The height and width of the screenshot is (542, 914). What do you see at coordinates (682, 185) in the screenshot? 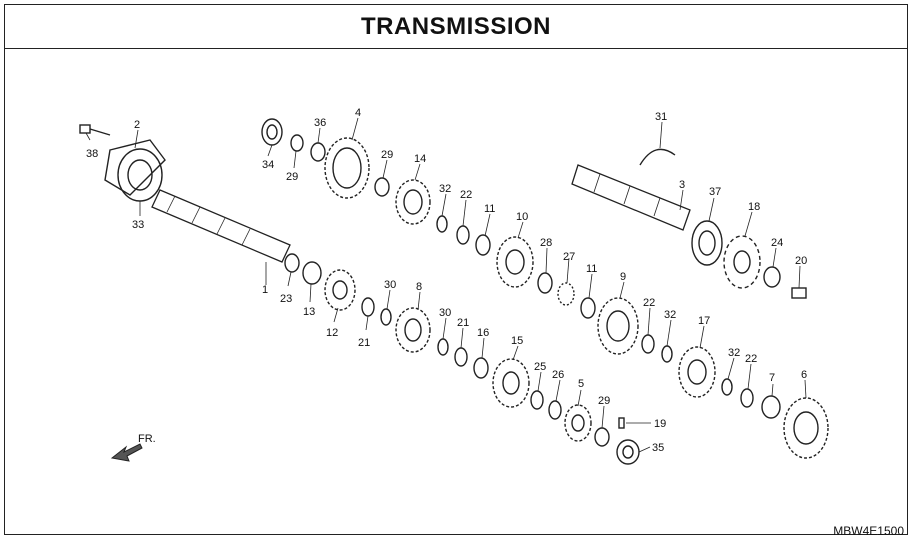
I see `callout-label: 3` at bounding box center [682, 185].